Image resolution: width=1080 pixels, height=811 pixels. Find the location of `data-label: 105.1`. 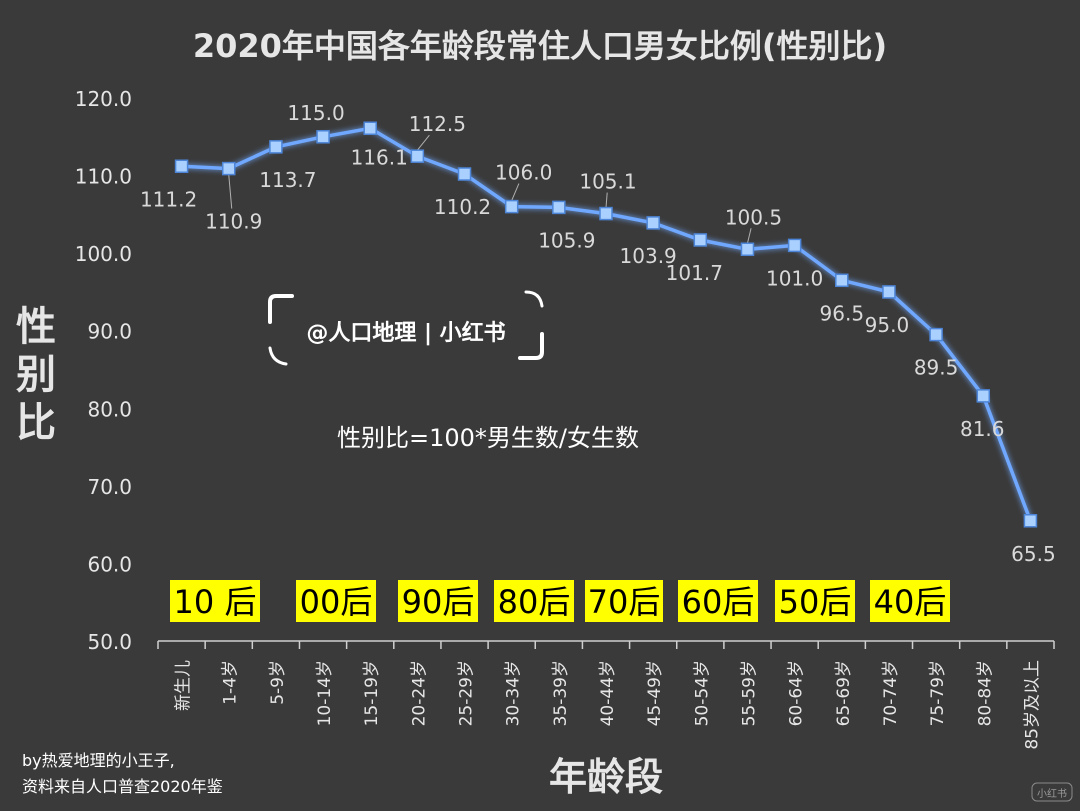

data-label: 105.1 is located at coordinates (607, 182).